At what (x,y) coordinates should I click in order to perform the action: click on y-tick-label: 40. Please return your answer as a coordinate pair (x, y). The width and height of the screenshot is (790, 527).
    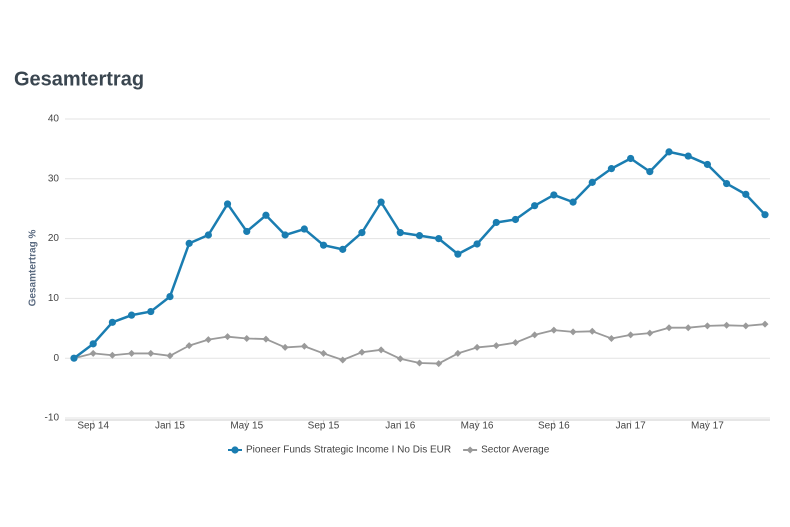
    Looking at the image, I should click on (54, 119).